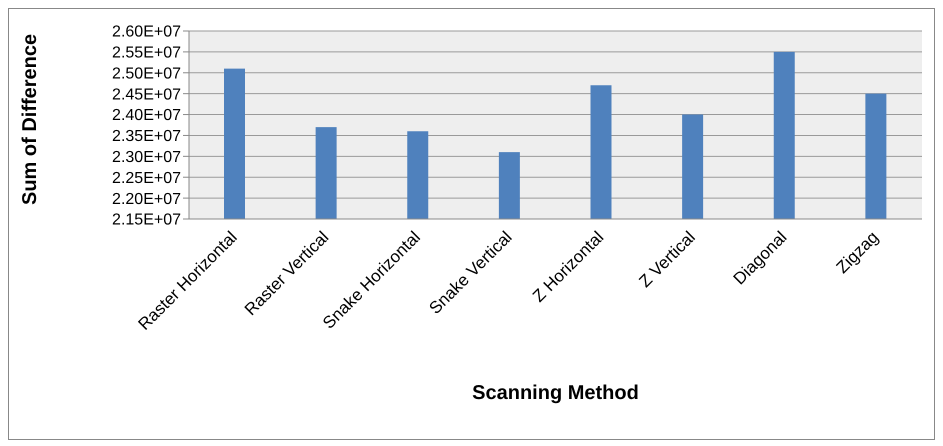 This screenshot has width=943, height=446. Describe the element at coordinates (555, 393) in the screenshot. I see `x-axis-title: Scanning Method` at that location.